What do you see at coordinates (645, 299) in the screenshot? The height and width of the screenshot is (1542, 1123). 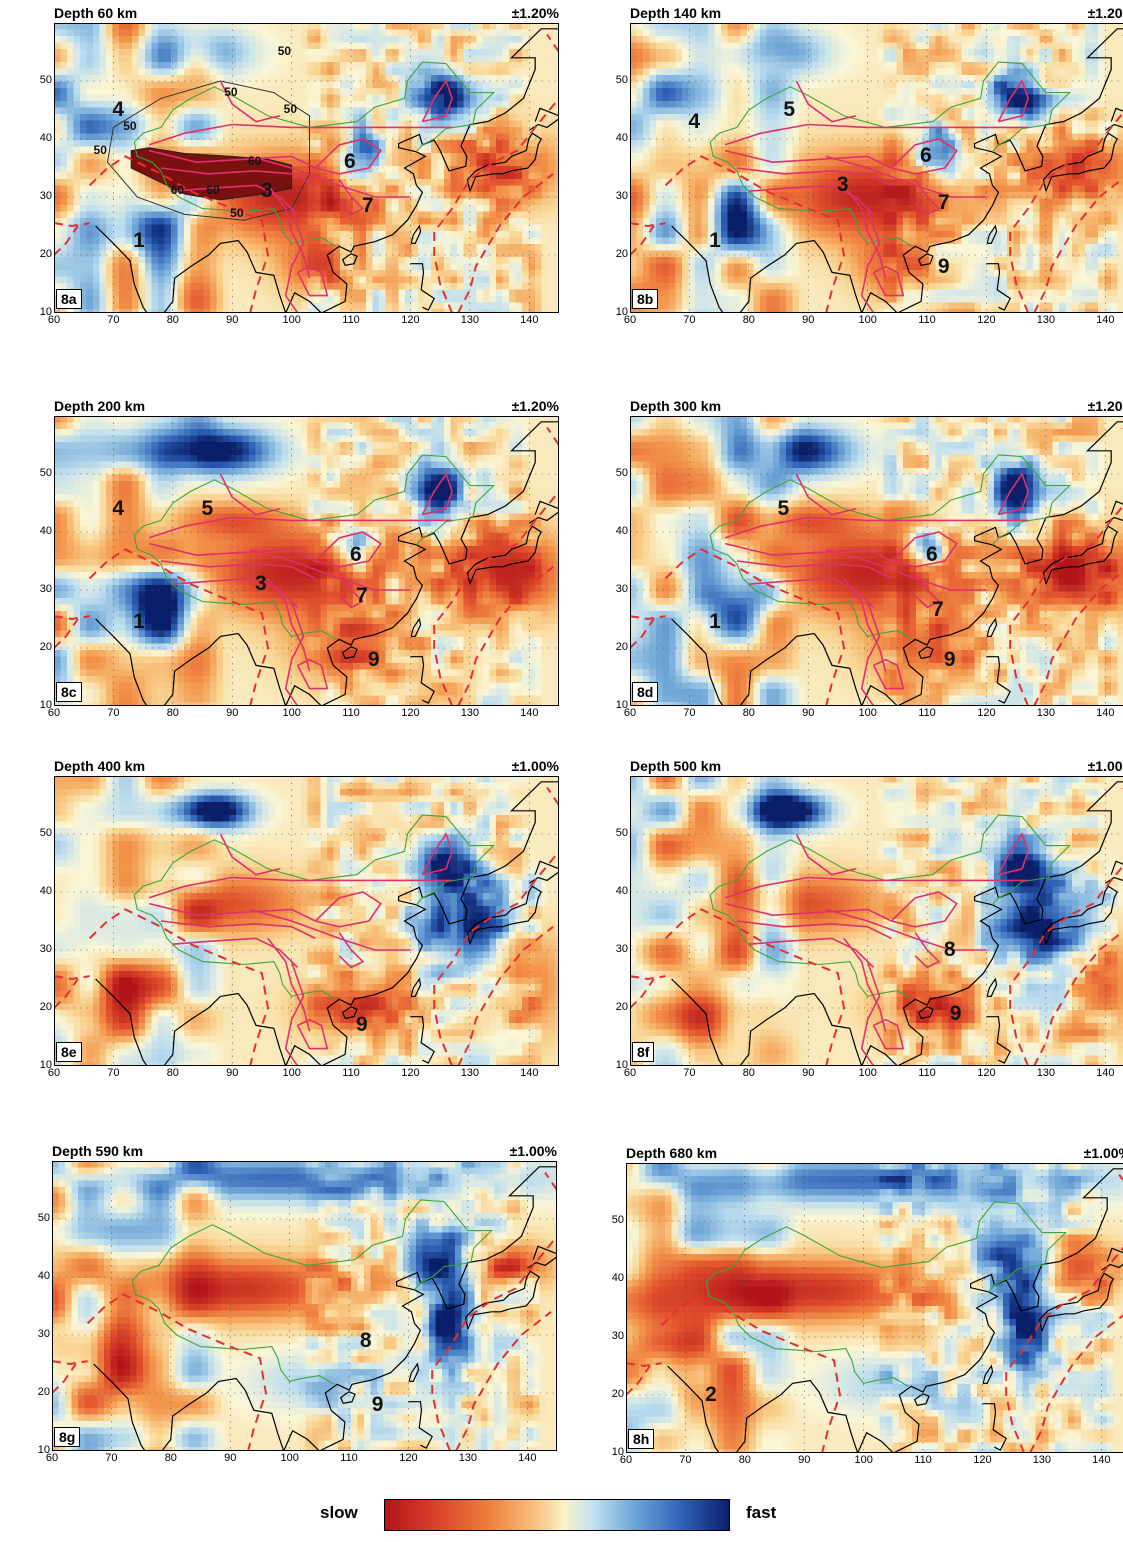 I see `panel-tag: 8b` at bounding box center [645, 299].